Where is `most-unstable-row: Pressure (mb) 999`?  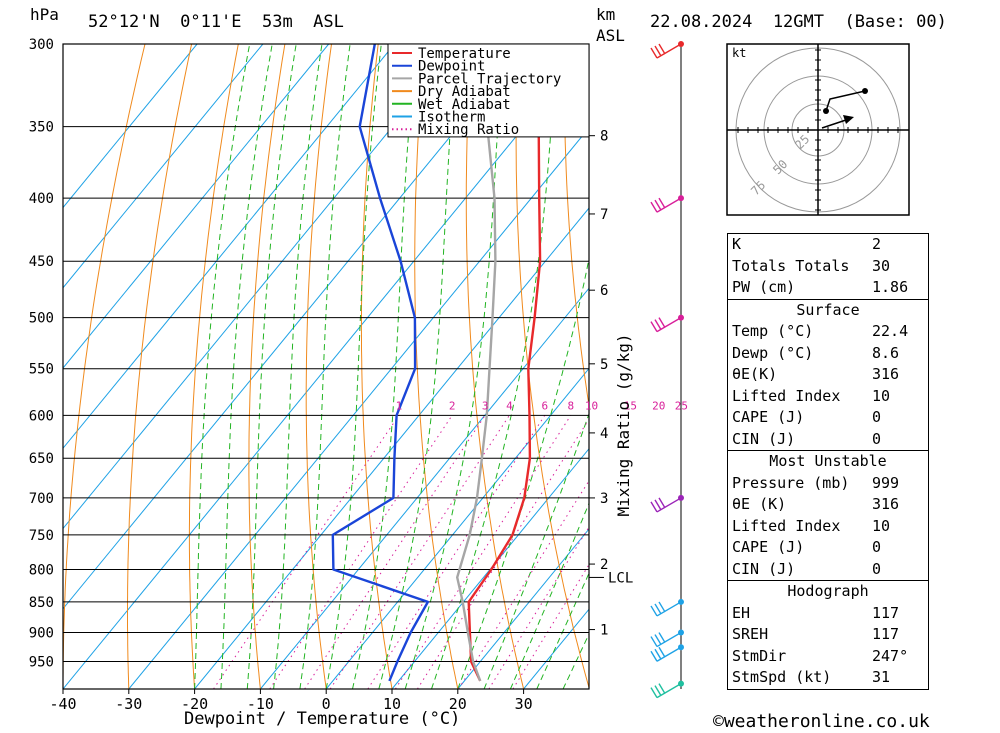
most-unstable-row: Pressure (mb) 999 is located at coordinates (816, 482).